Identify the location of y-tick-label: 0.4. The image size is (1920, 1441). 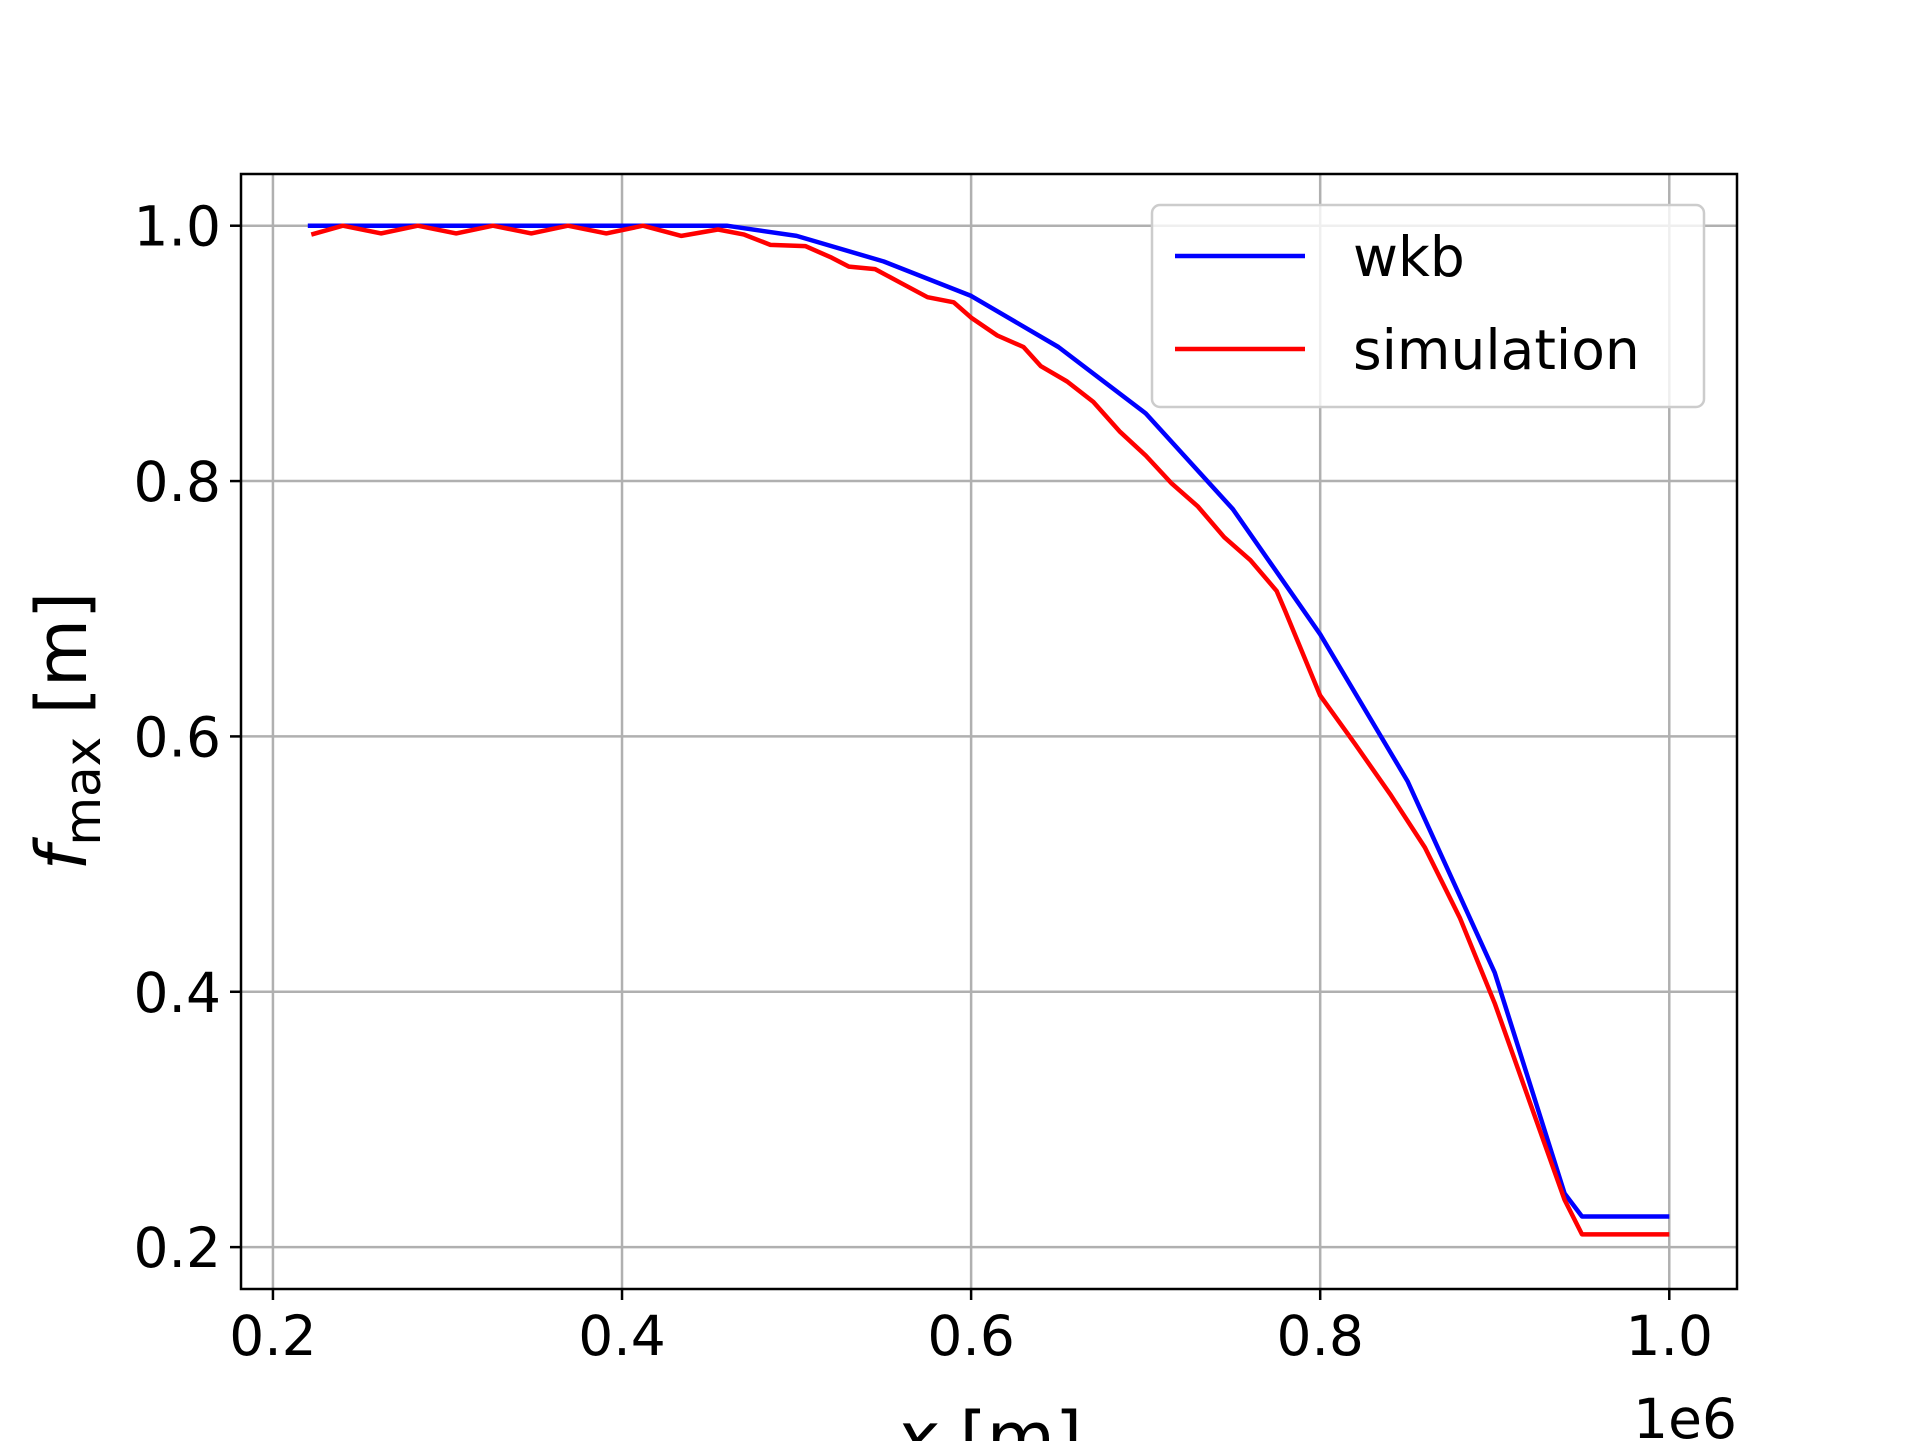
(177, 993).